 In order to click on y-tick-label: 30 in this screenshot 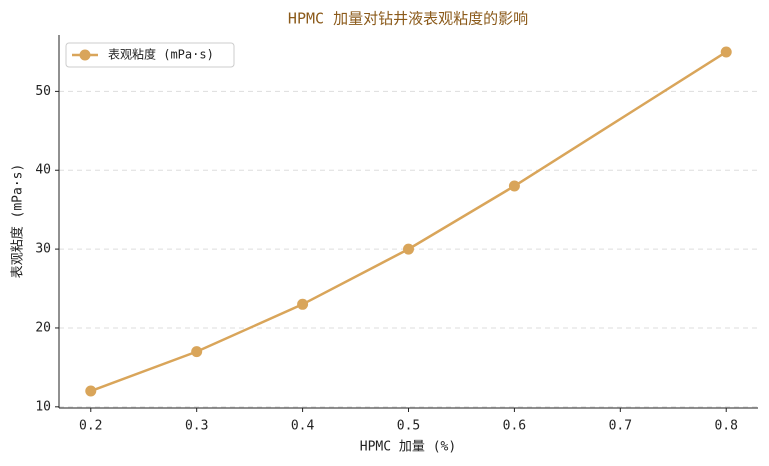, I will do `click(43, 249)`.